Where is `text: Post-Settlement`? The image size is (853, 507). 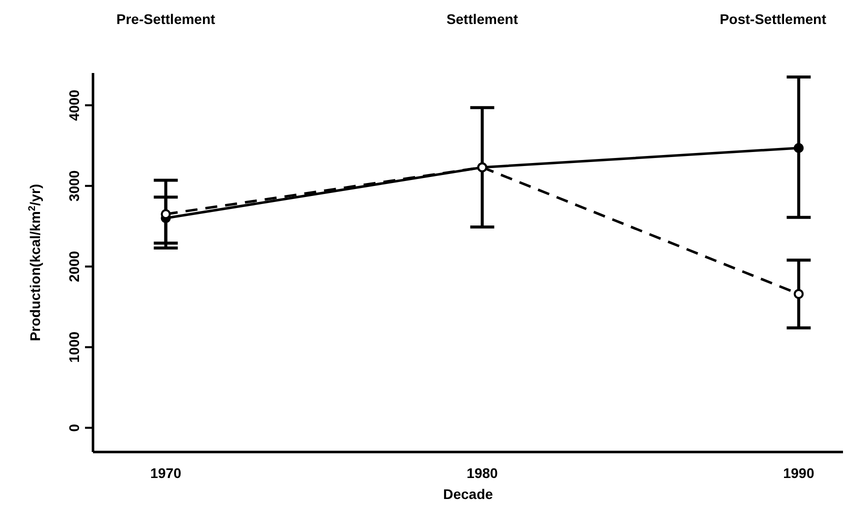
text: Post-Settlement is located at coordinates (773, 19).